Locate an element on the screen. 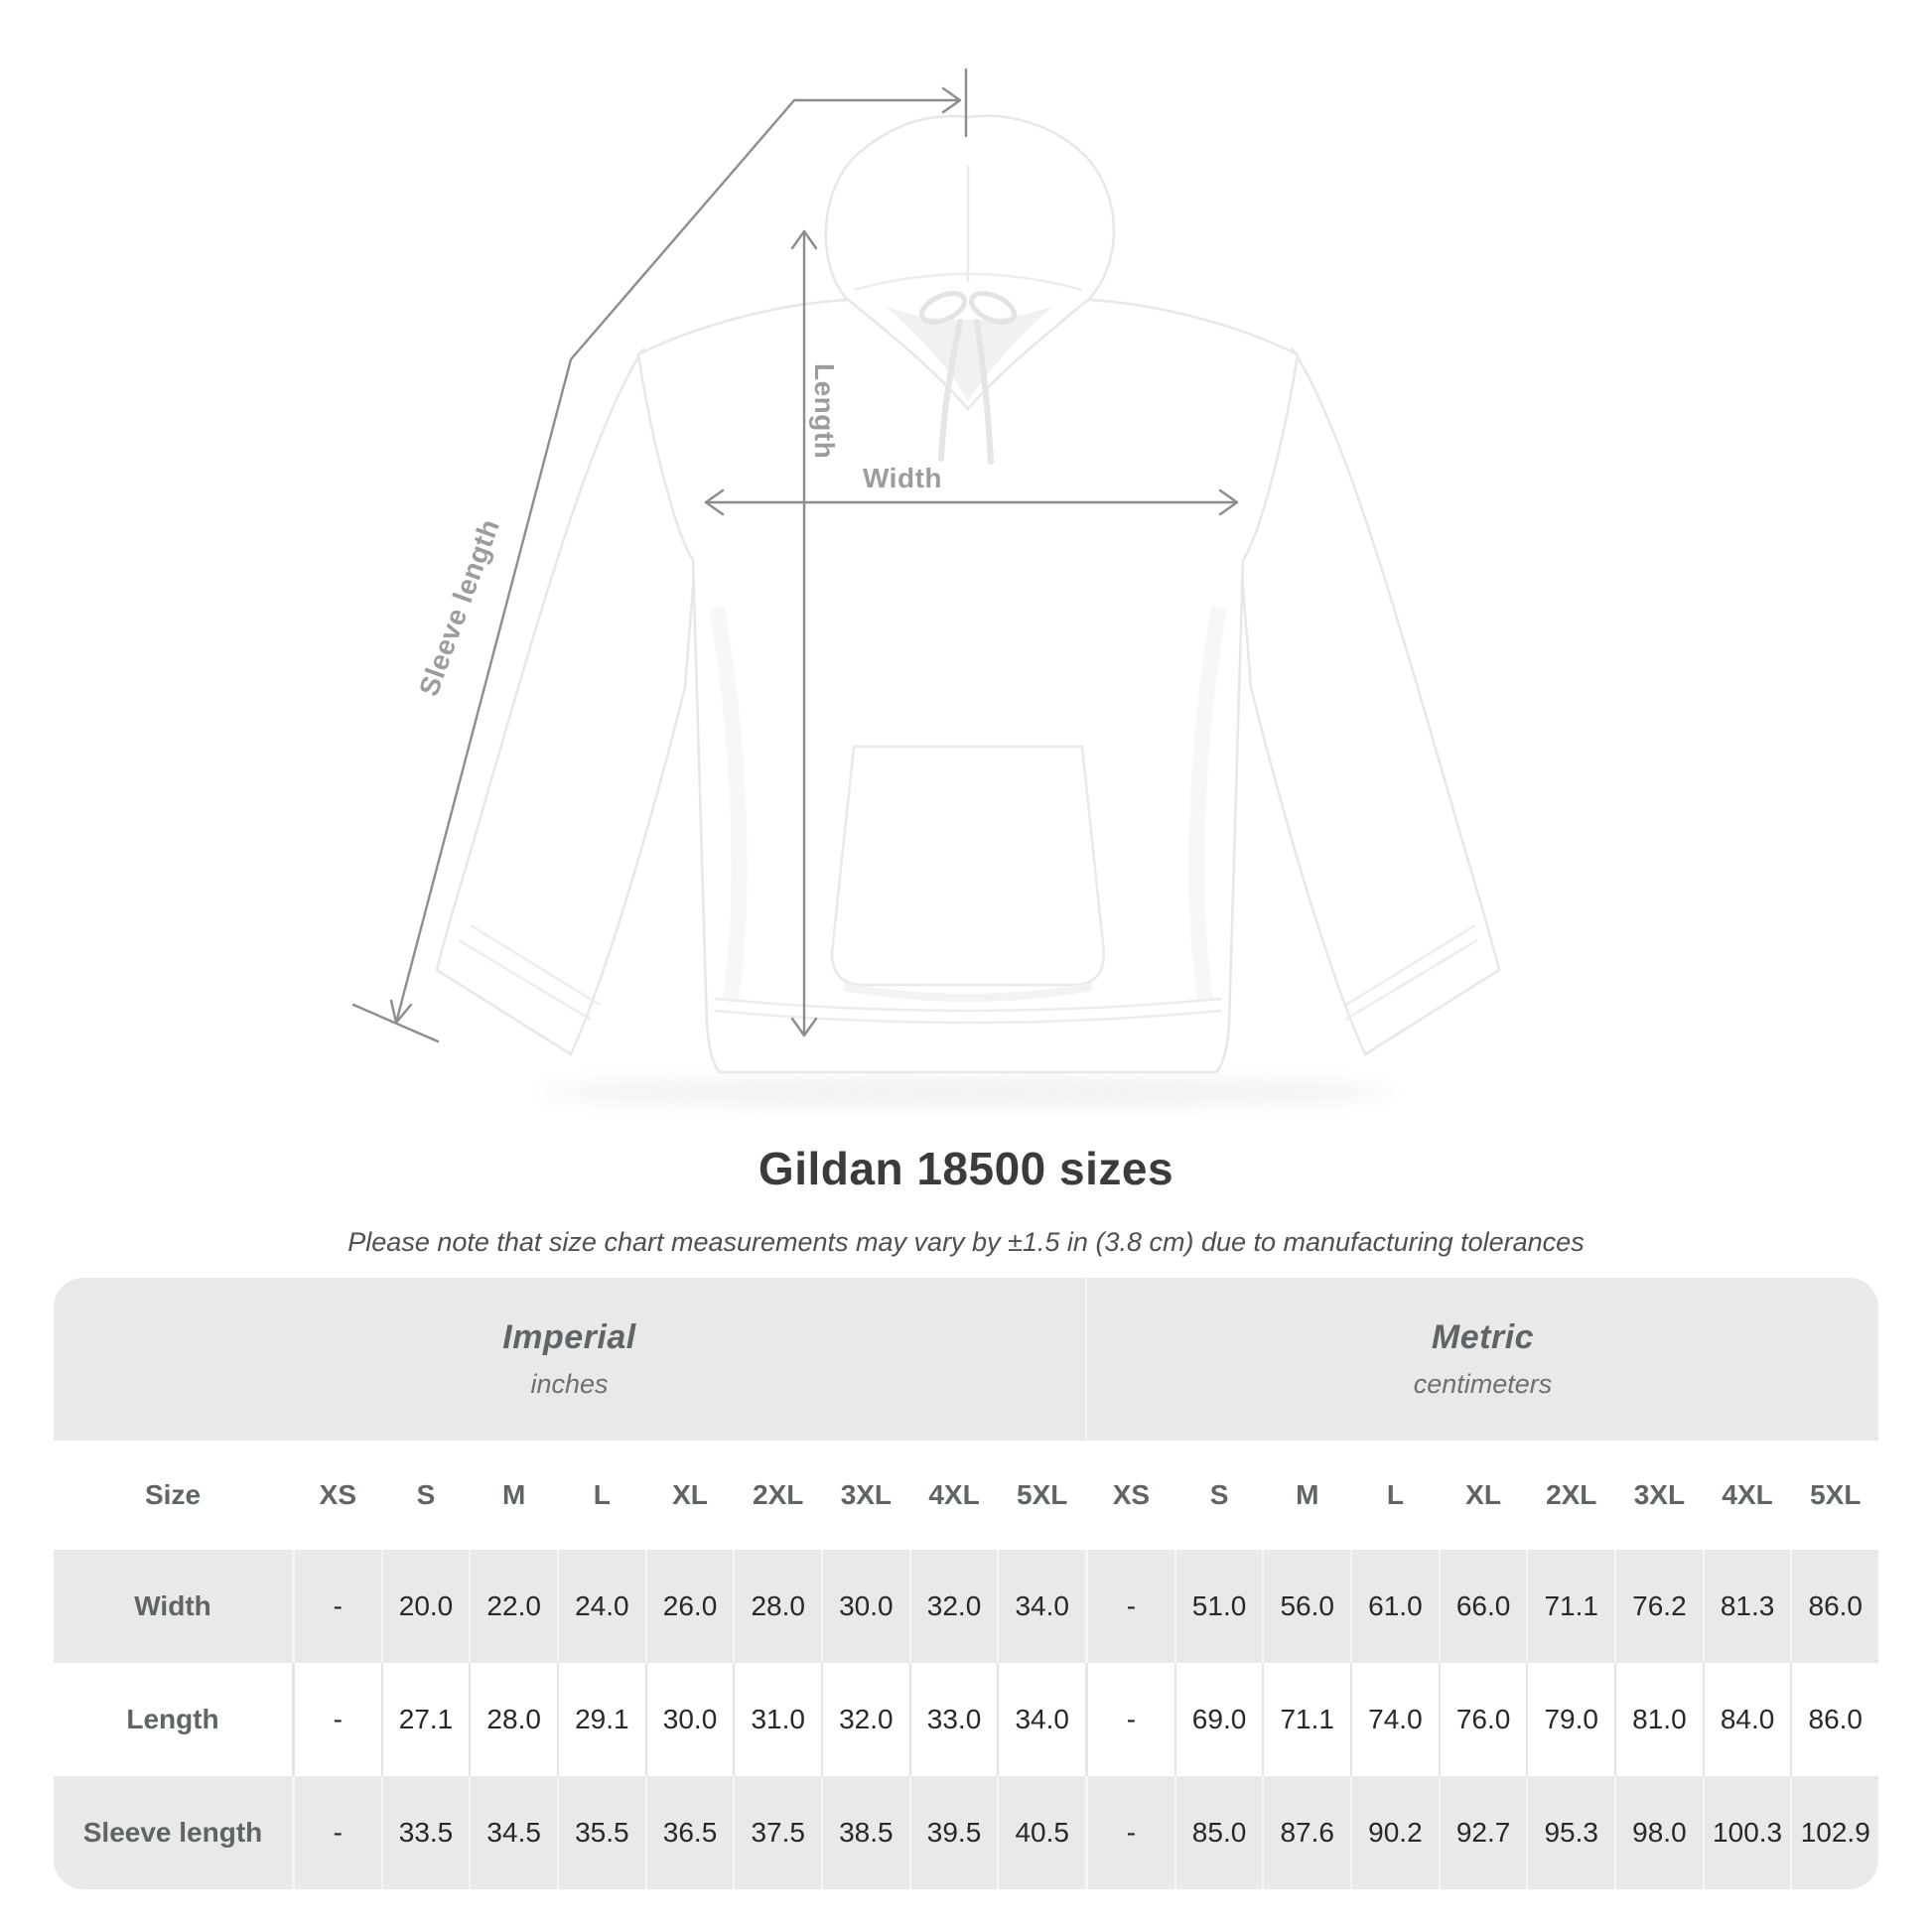 This screenshot has height=1932, width=1932. value-cell: 35.5 is located at coordinates (601, 1833).